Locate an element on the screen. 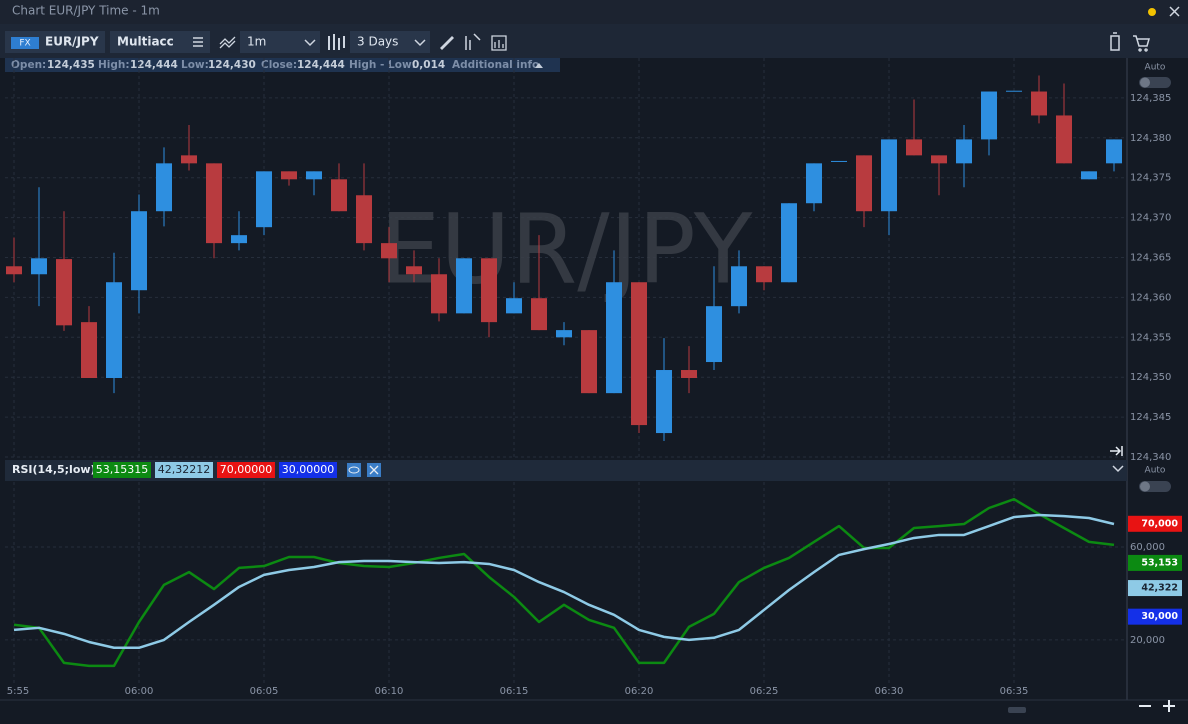 The image size is (1188, 724). x-tick-label: 06:20 is located at coordinates (639, 691).